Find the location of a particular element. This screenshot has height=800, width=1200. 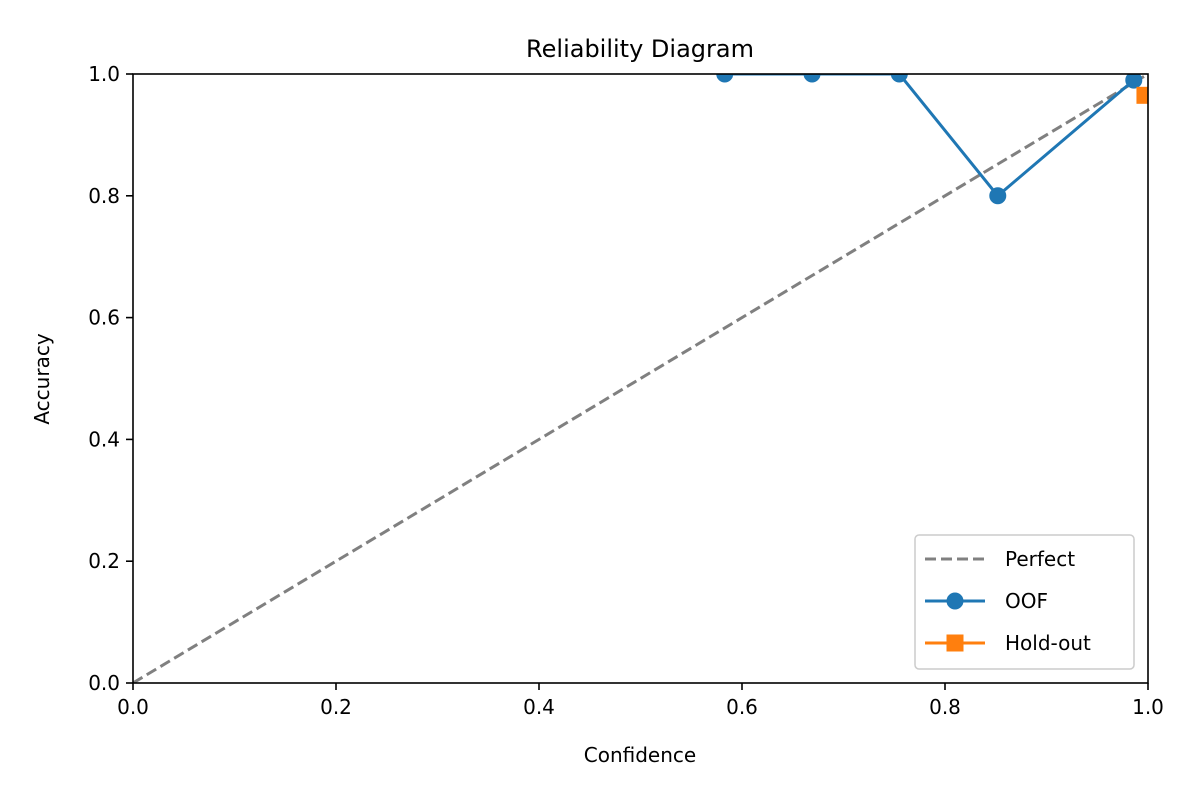

y-tick-label: 0.4 is located at coordinates (104, 439).